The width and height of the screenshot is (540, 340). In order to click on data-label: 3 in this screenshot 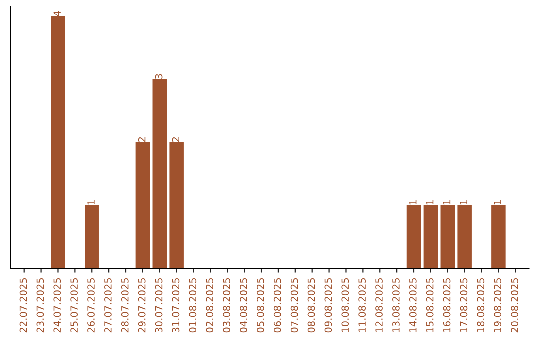, I will do `click(159, 77)`.